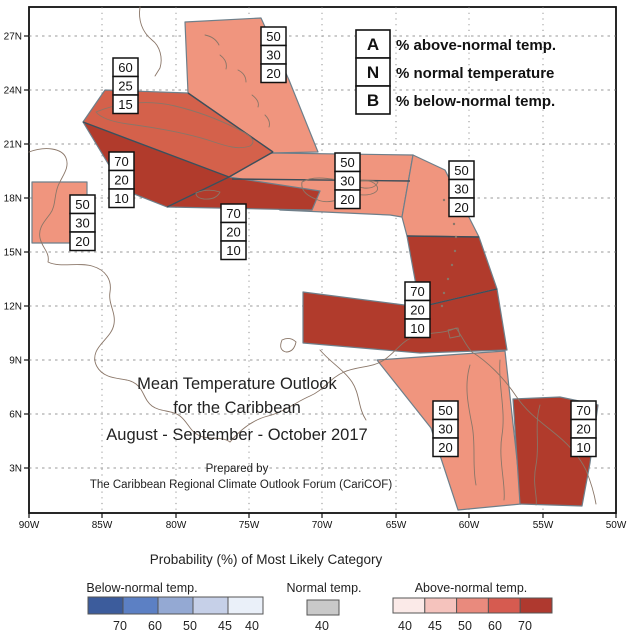 This screenshot has width=634, height=634. Describe the element at coordinates (237, 408) in the screenshot. I see `map-title-line2: for the Caribbean` at that location.